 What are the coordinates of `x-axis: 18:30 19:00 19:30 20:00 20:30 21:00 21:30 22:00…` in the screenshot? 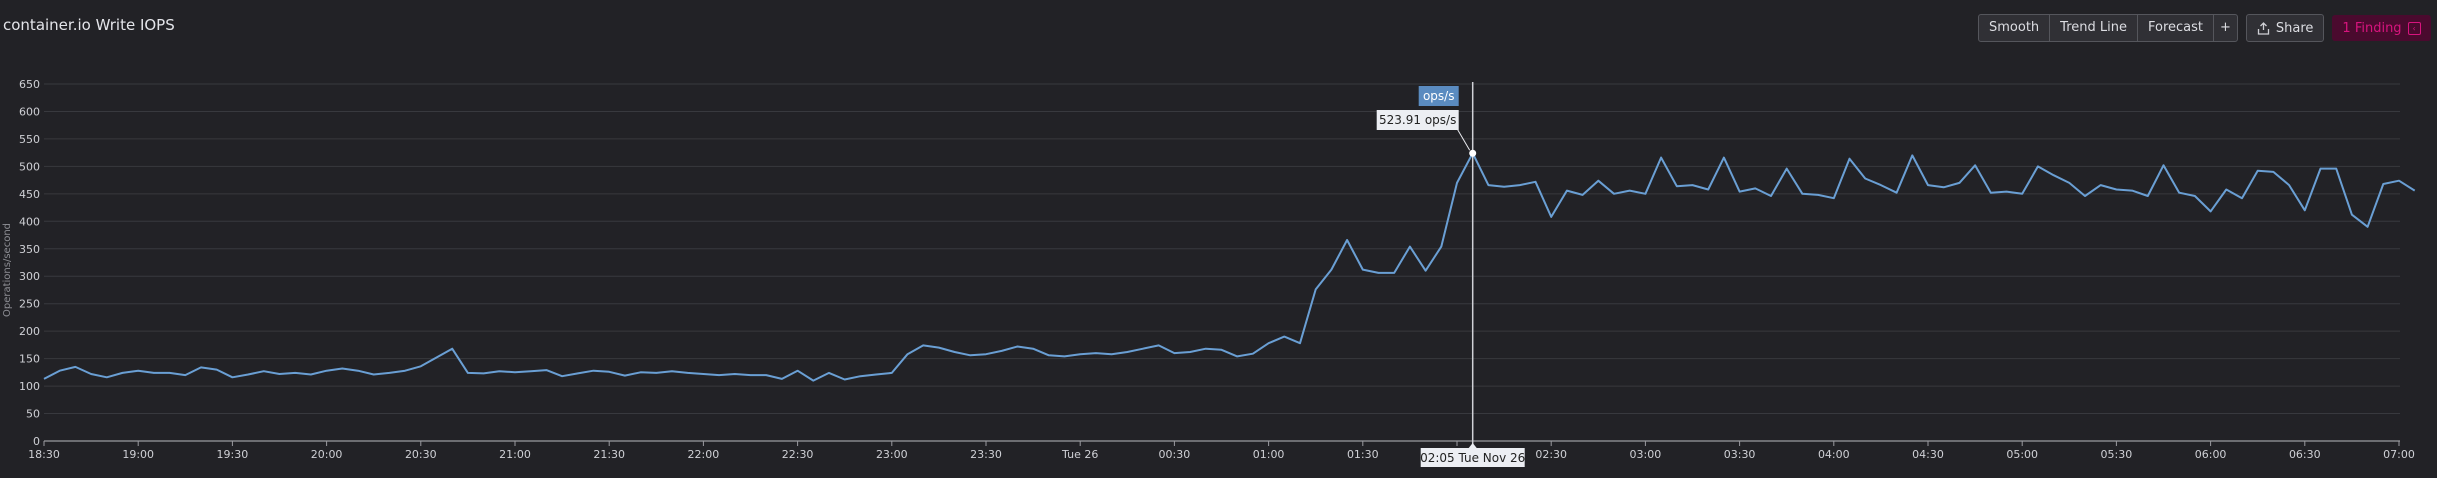 It's located at (1221, 450).